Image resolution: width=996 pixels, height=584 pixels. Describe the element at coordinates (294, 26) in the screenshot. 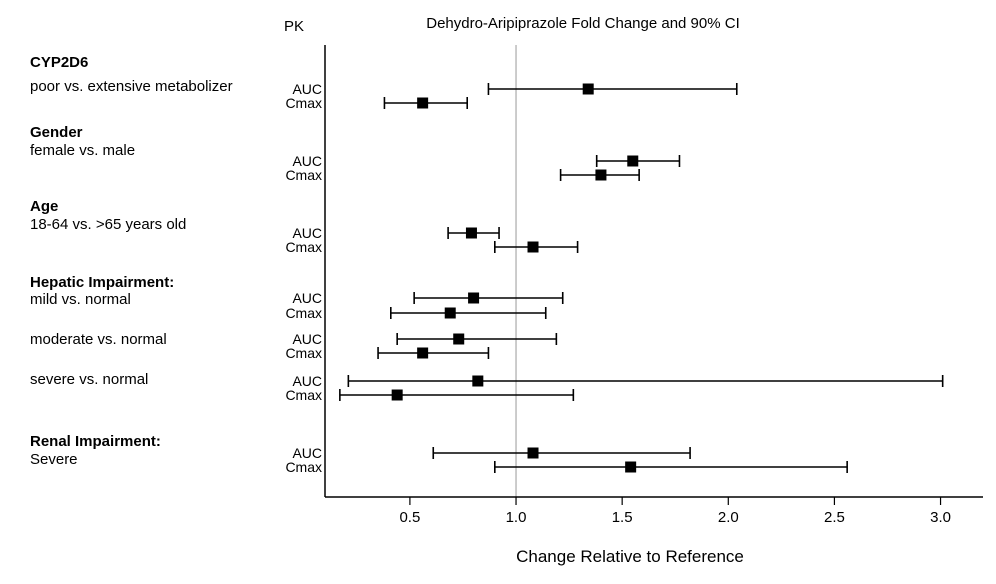

I see `pk-column-header: PK` at that location.